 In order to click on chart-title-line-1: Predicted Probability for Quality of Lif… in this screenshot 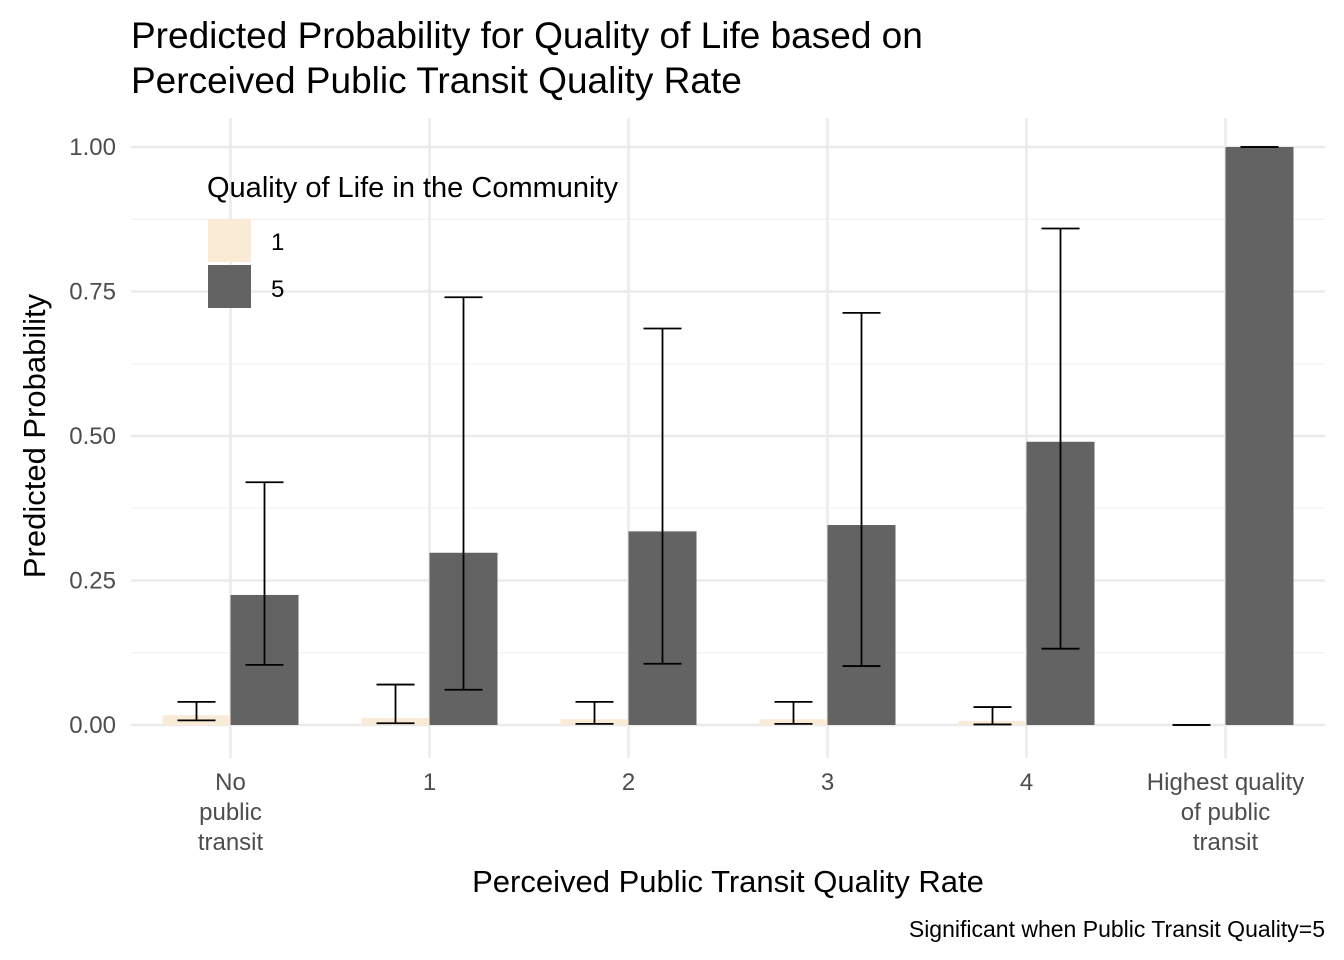, I will do `click(527, 35)`.